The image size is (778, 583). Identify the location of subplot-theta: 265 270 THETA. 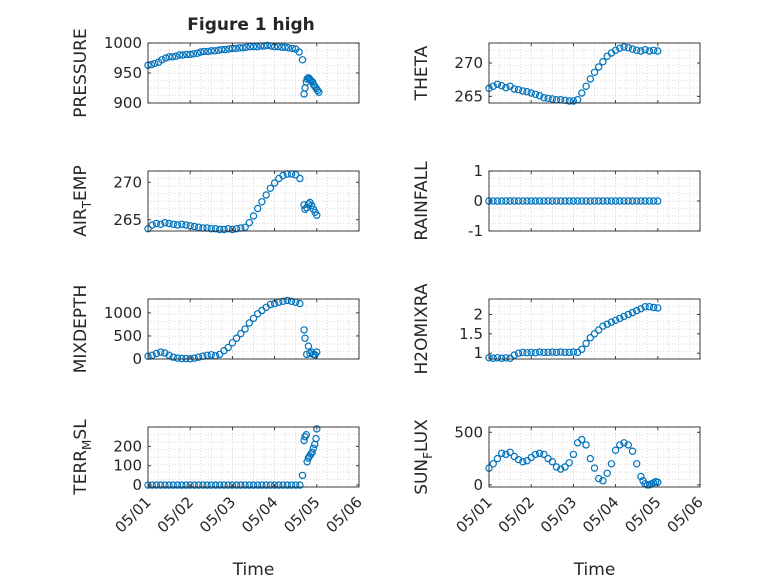
(556, 73).